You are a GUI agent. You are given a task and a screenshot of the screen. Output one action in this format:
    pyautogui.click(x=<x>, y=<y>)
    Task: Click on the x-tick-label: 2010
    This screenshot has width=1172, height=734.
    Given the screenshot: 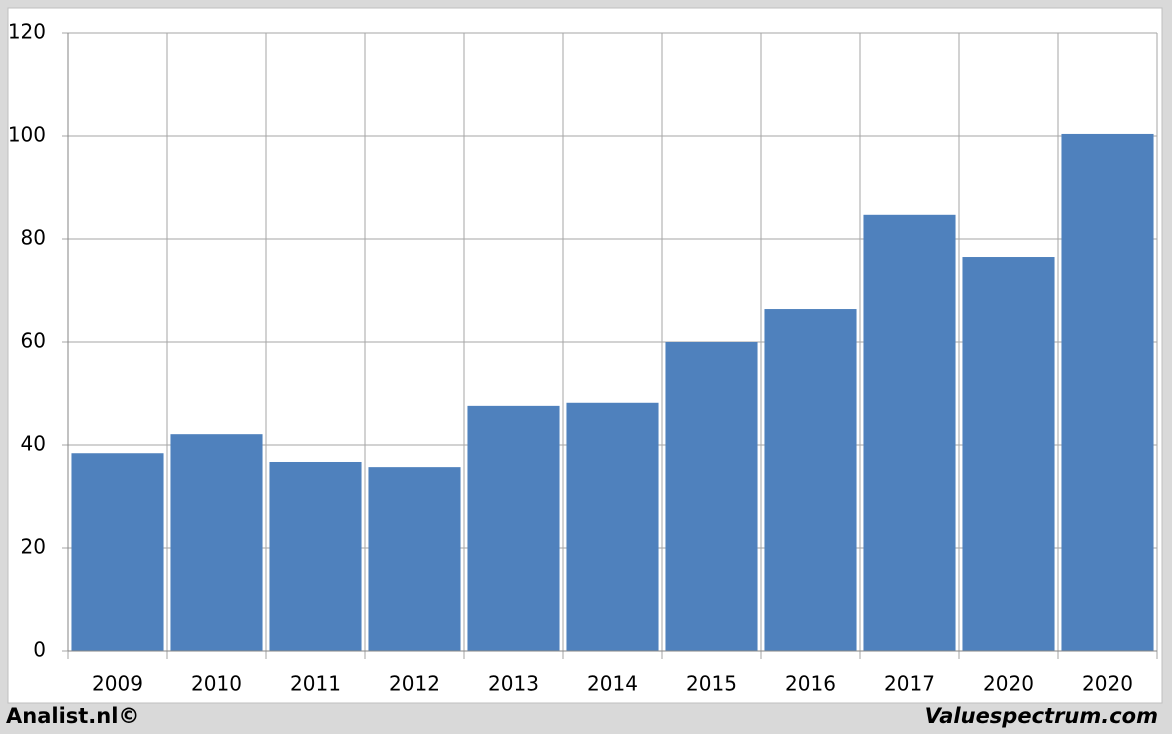 What is the action you would take?
    pyautogui.click(x=216, y=684)
    